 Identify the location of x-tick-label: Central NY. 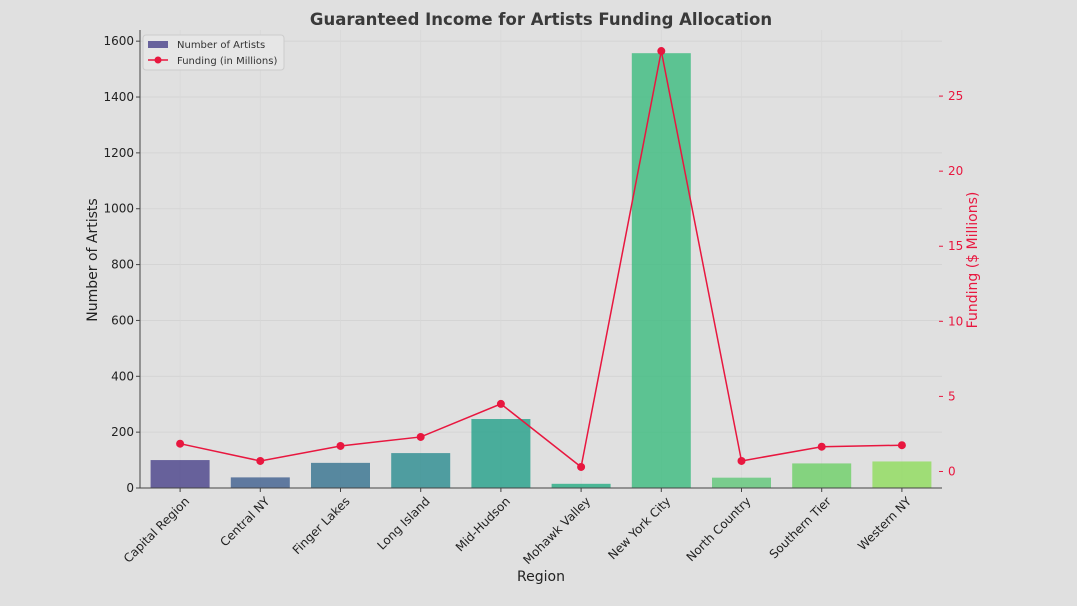
(244, 521).